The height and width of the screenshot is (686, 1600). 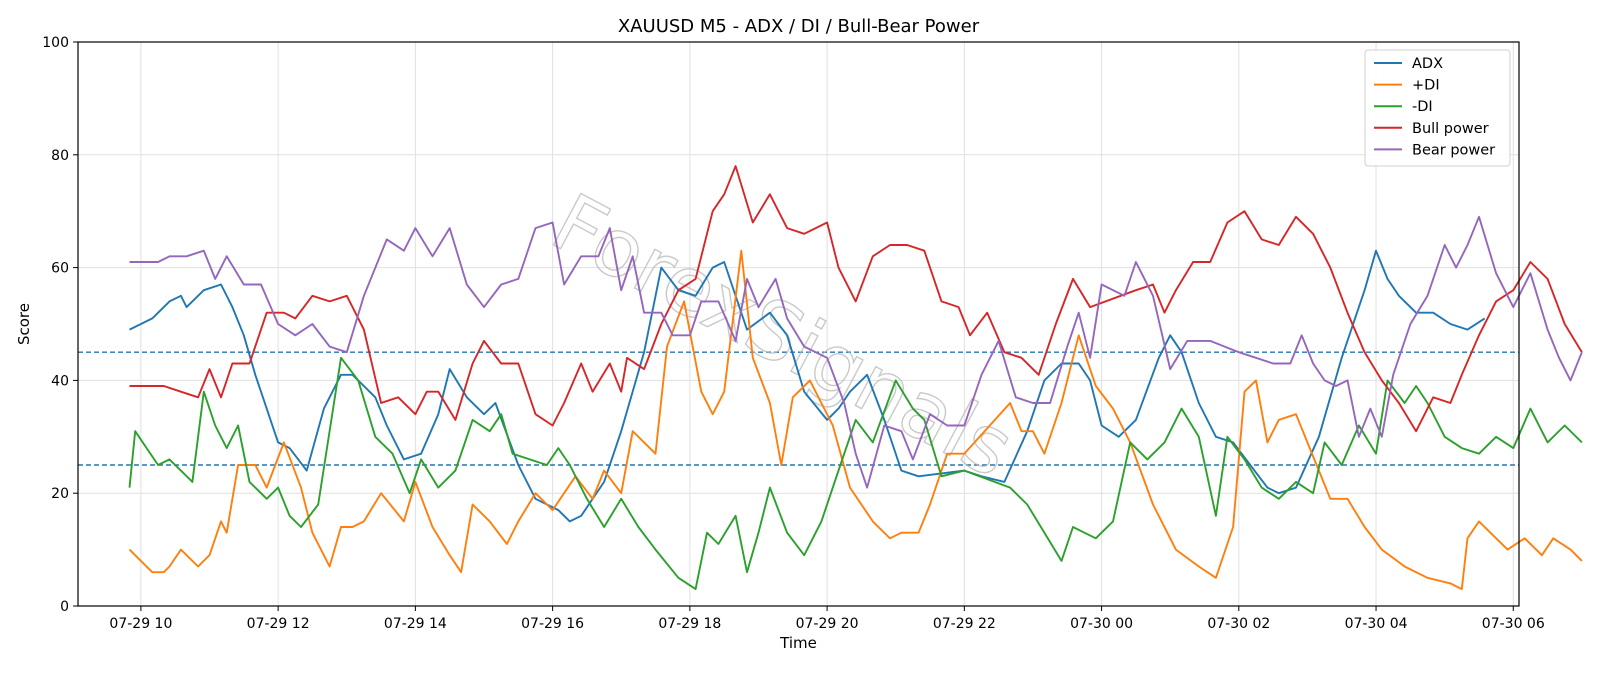 What do you see at coordinates (1450, 129) in the screenshot?
I see `legend-label-bull-power: Bull power` at bounding box center [1450, 129].